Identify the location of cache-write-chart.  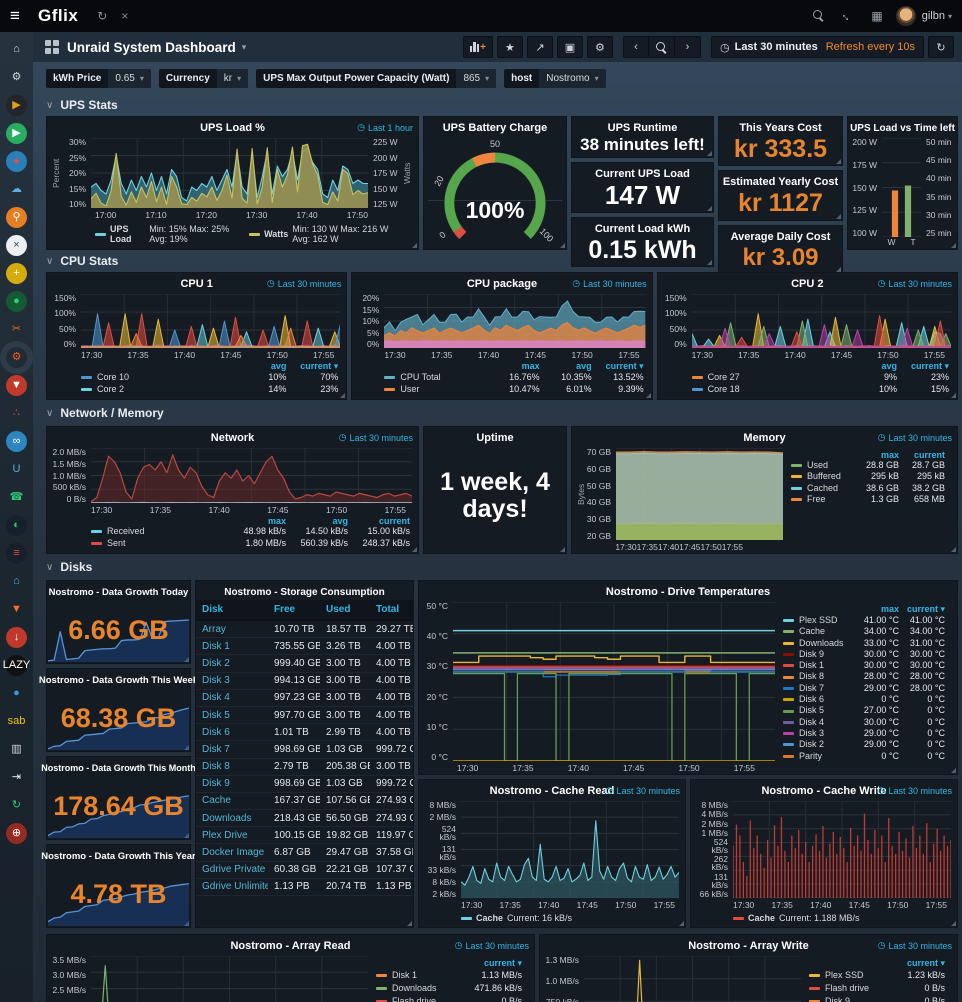
(842, 849).